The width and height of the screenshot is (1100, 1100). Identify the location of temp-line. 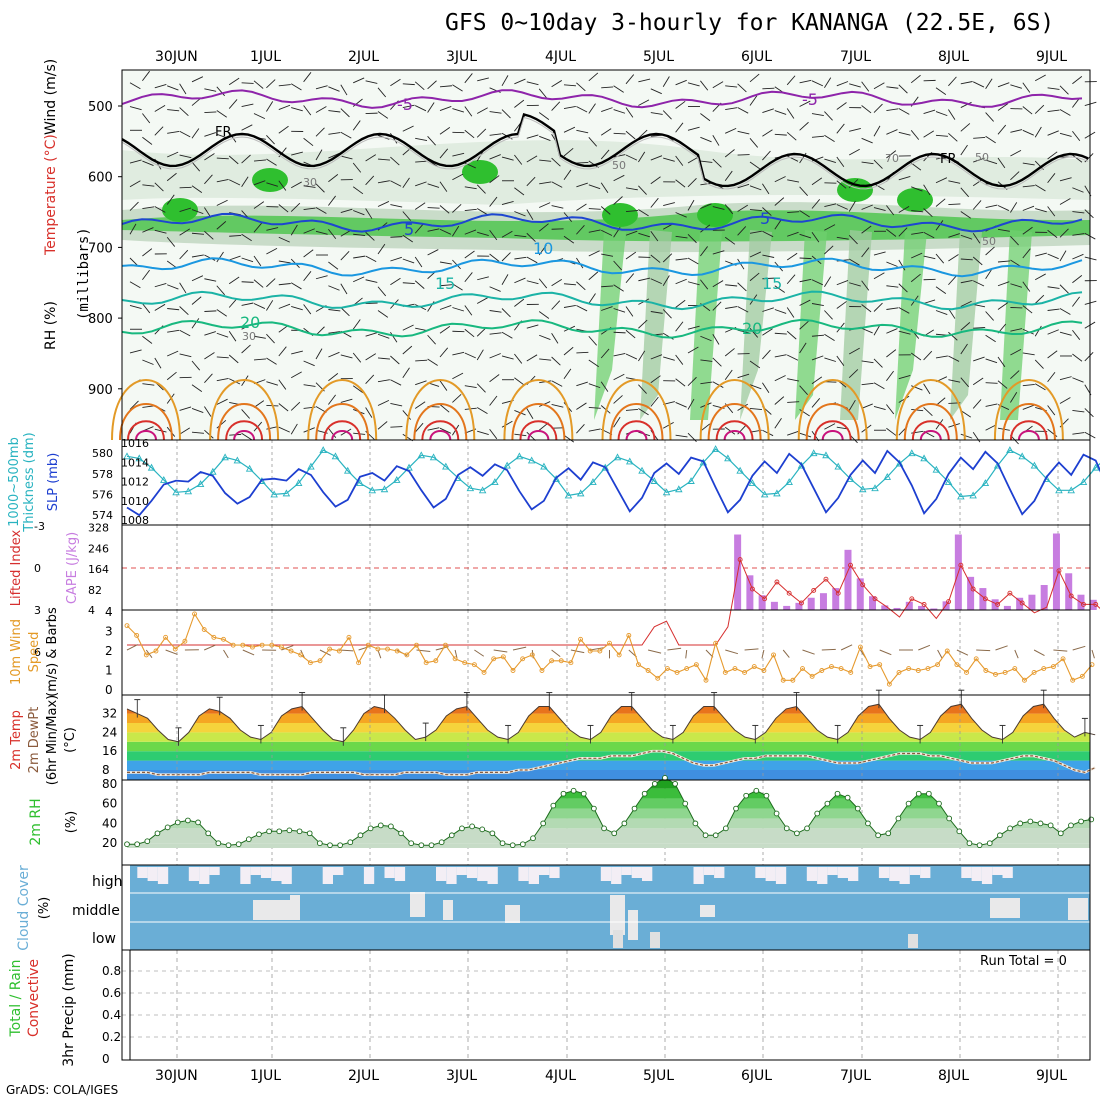
(611, 723).